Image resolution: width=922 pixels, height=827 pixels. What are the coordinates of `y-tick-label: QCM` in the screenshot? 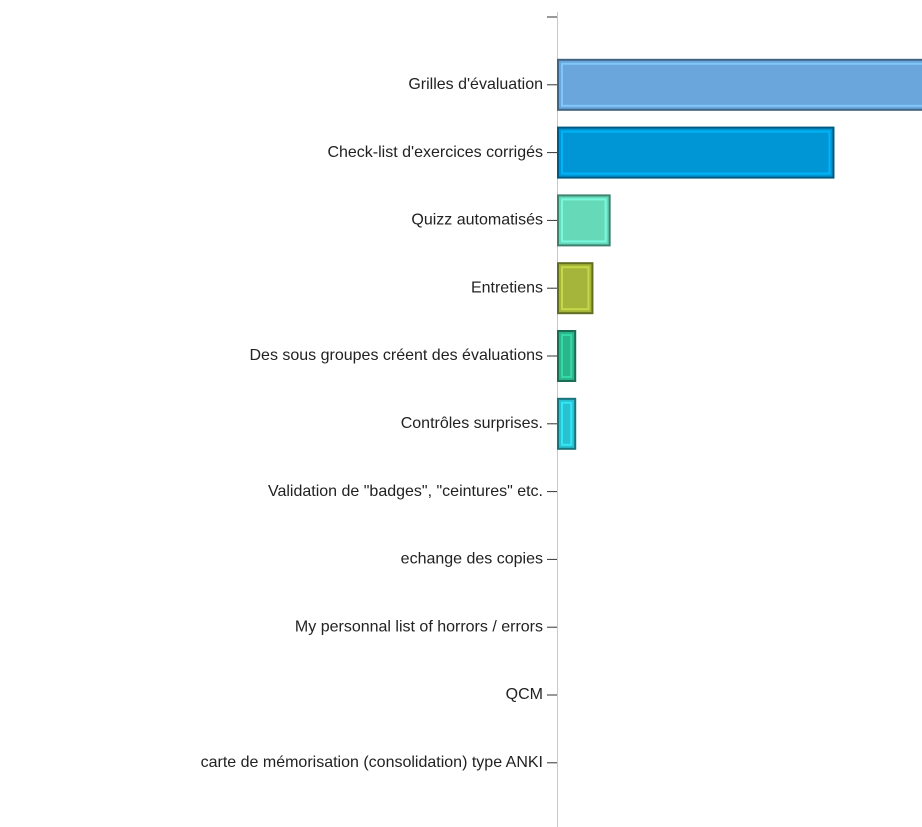 It's located at (524, 694).